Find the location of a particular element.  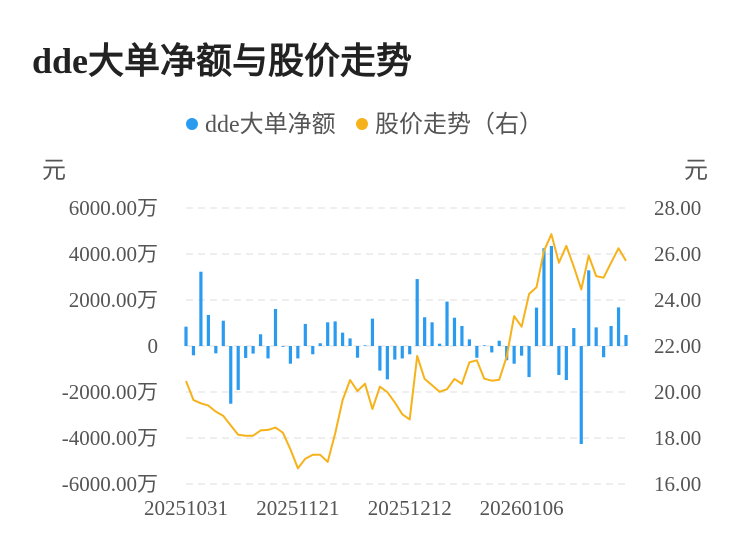

chart-title: dde大单净额与股价走势 is located at coordinates (222, 61).